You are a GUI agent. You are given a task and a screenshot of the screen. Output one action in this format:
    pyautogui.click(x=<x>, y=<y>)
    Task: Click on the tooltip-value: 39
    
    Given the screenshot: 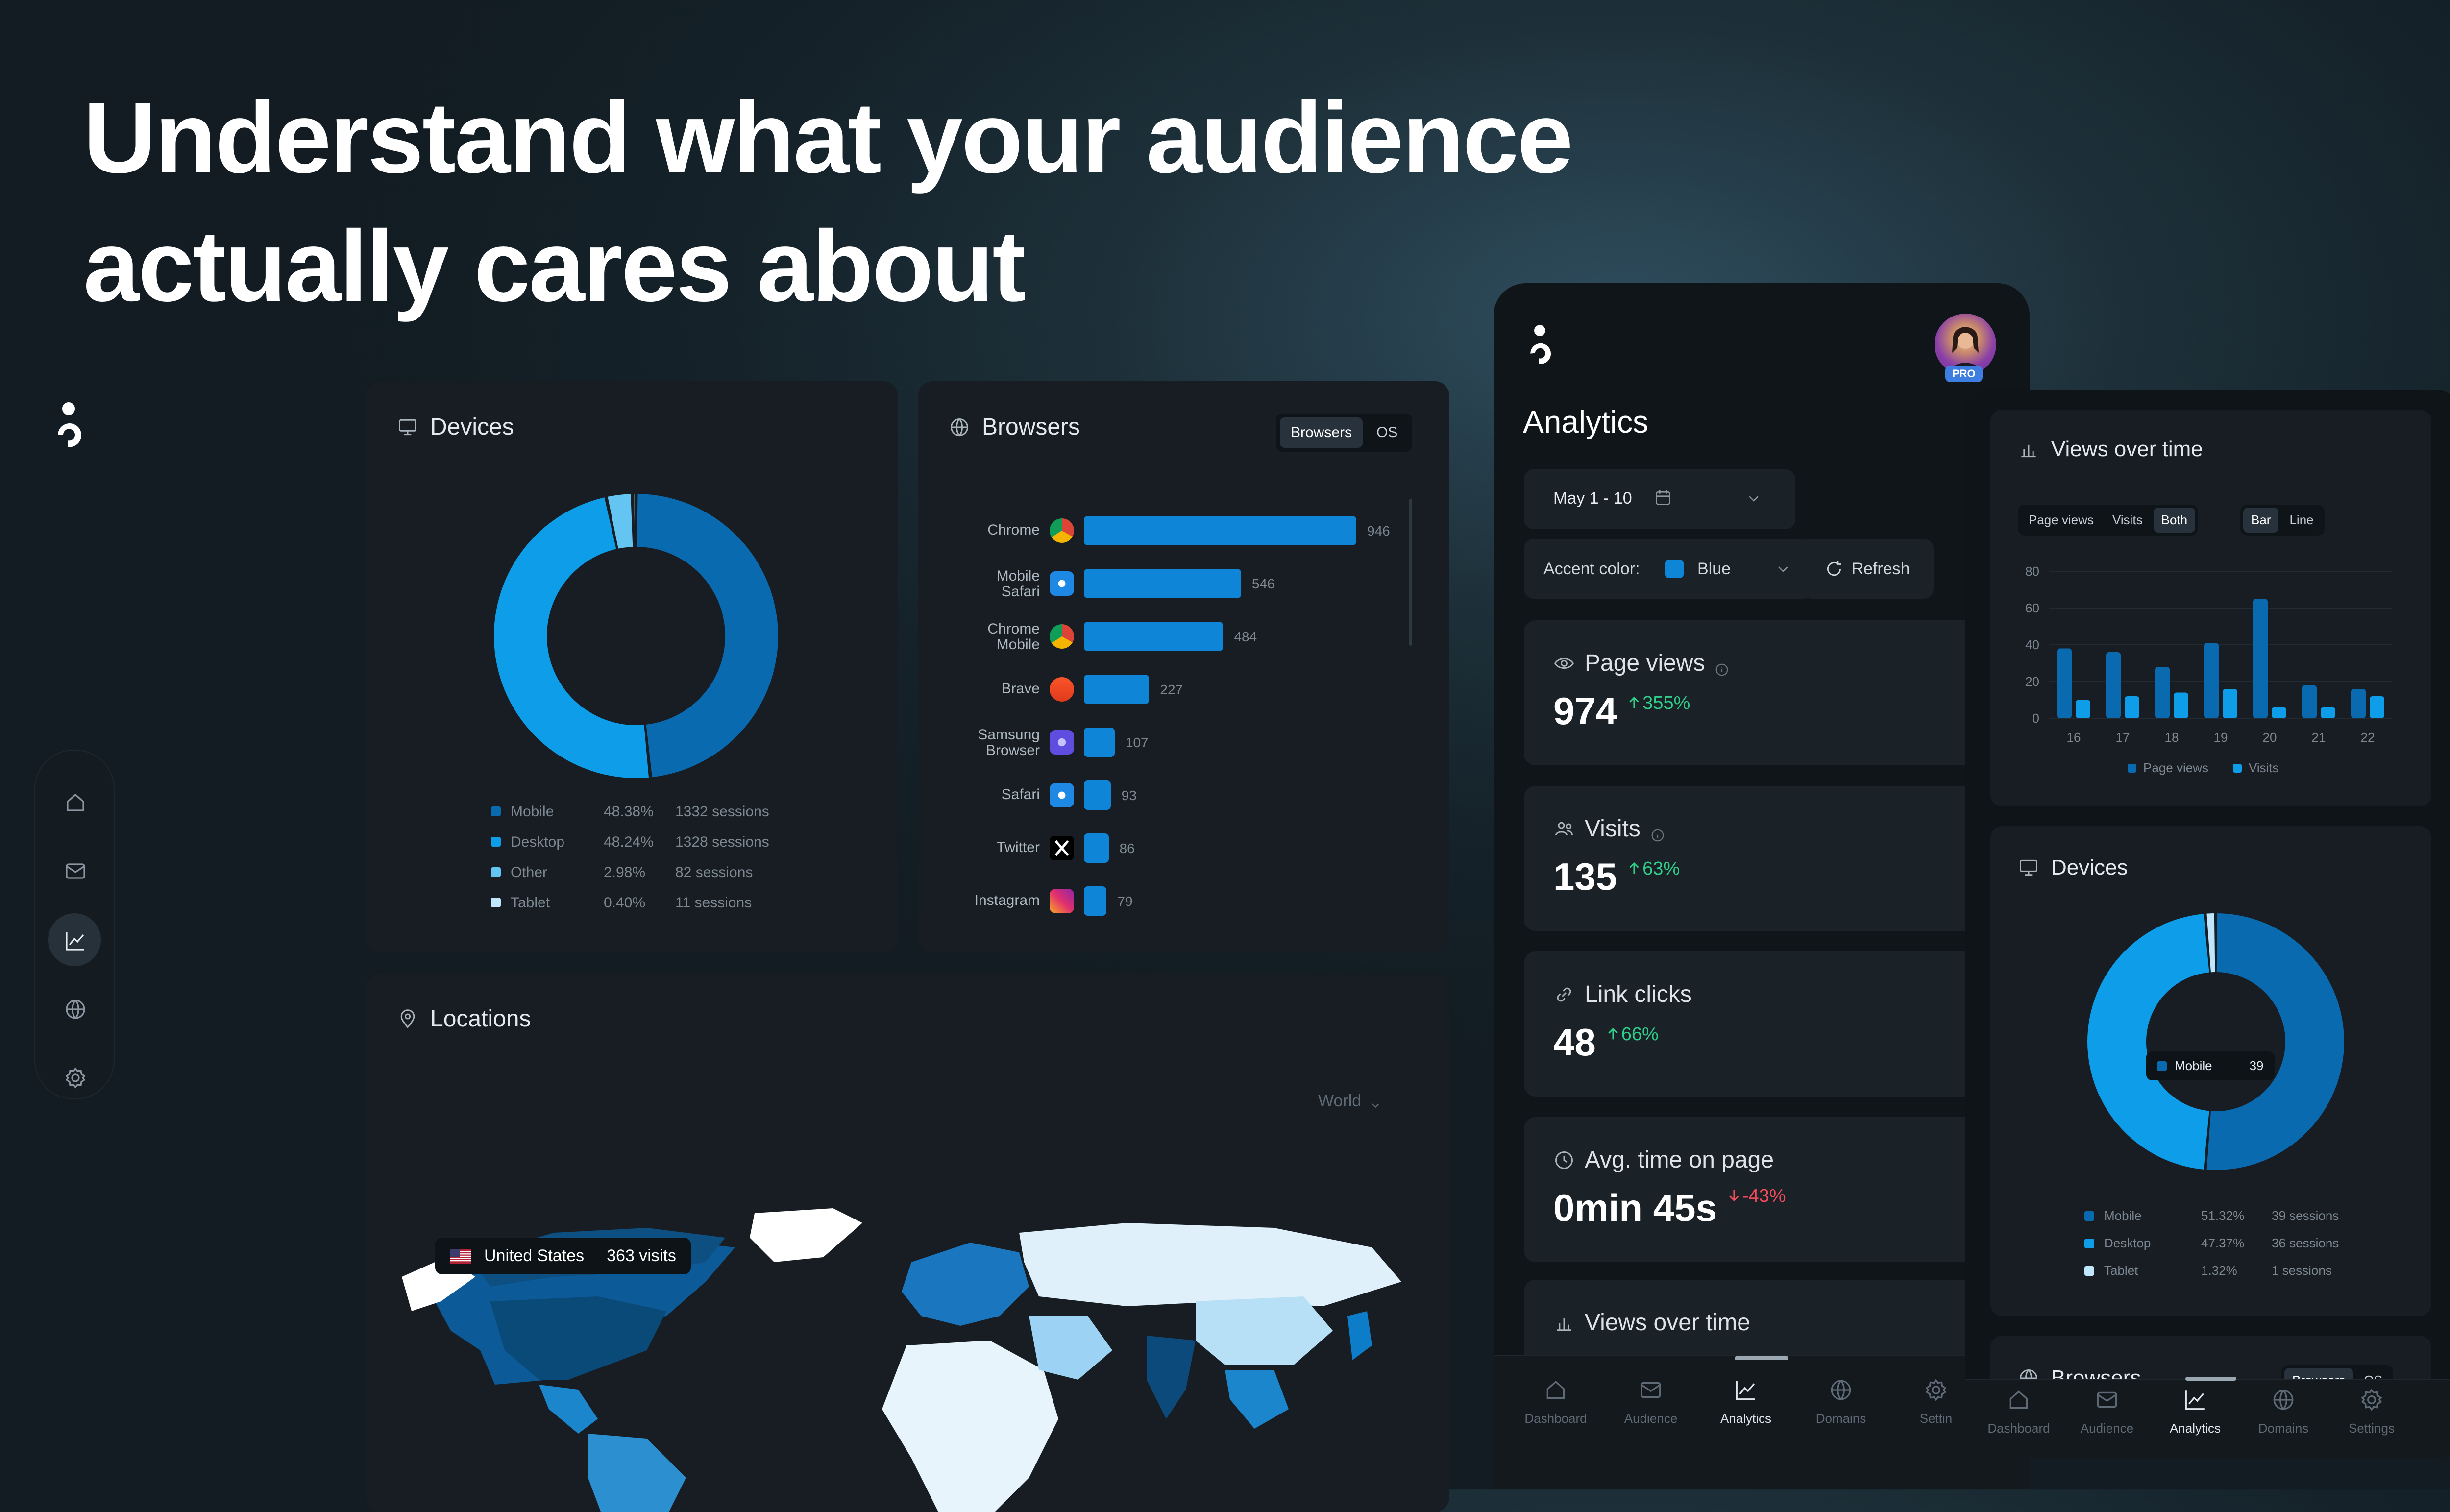 What is the action you would take?
    pyautogui.click(x=2256, y=1065)
    